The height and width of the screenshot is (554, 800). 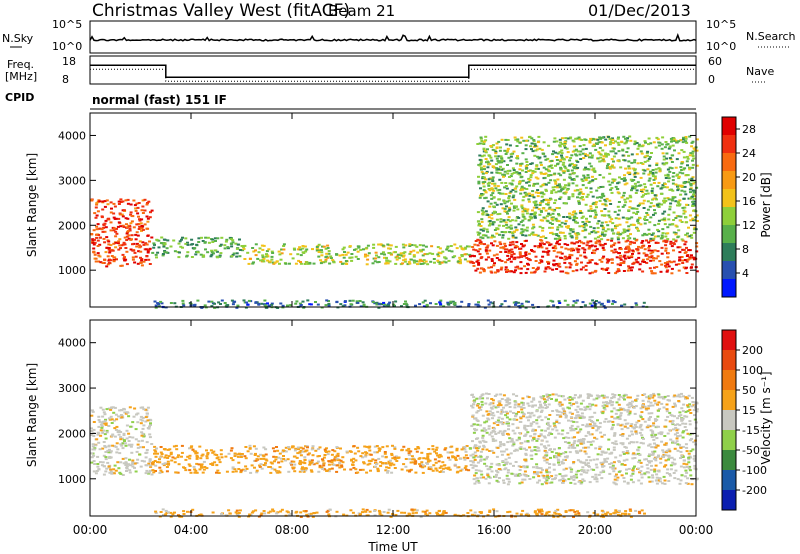 I want to click on noise-left-tick-top: 10^5, so click(x=67, y=24).